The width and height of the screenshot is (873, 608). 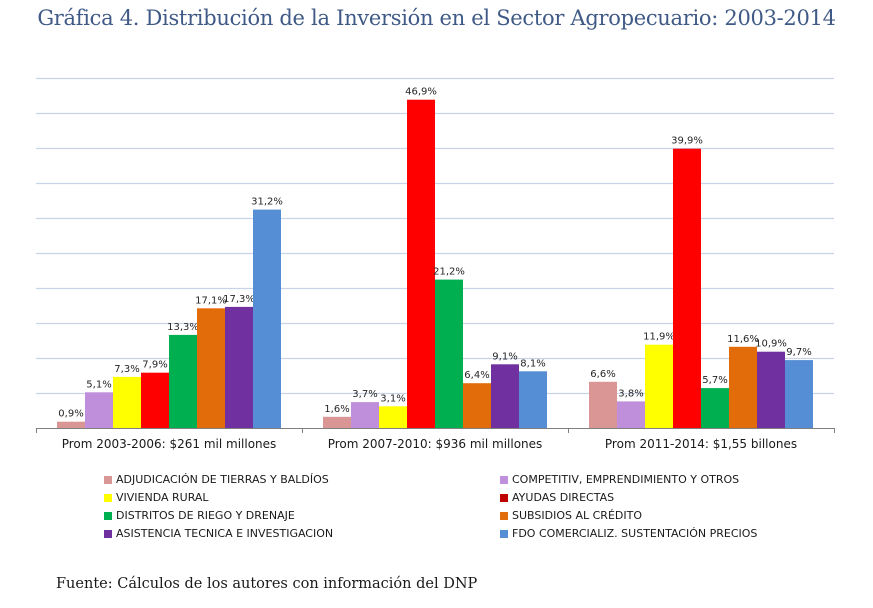 I want to click on data-label: 6,4%, so click(x=476, y=375).